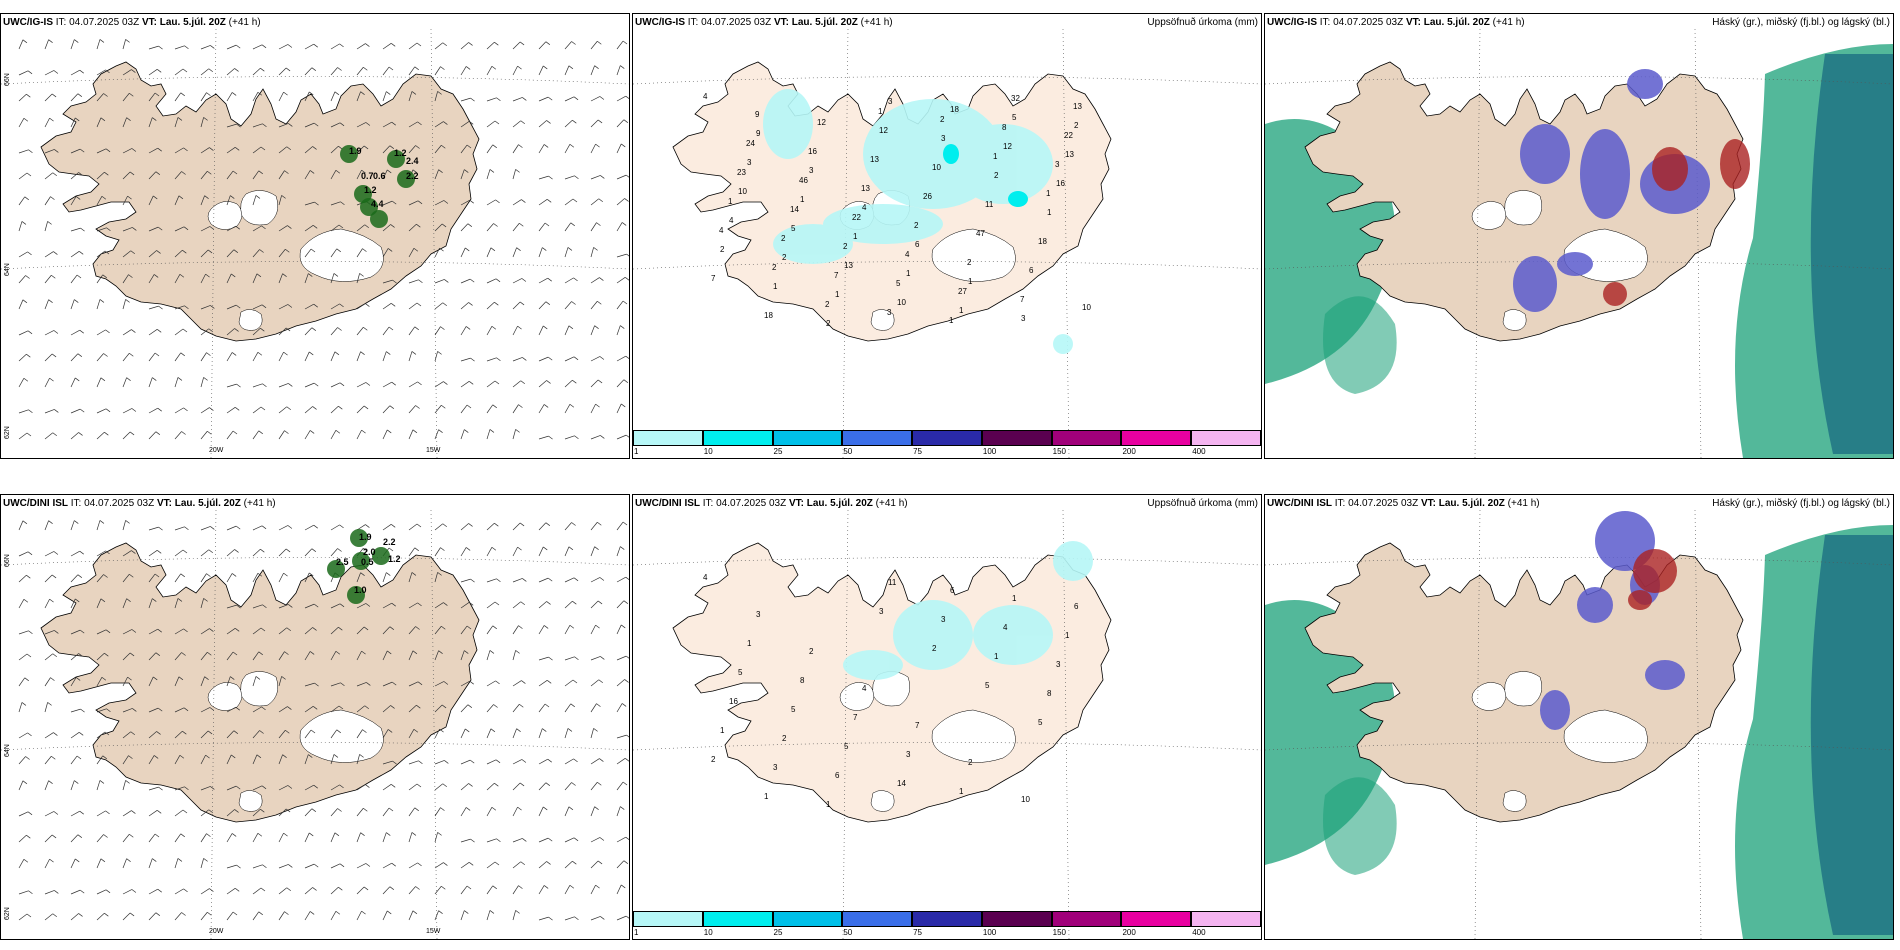  Describe the element at coordinates (758, 133) in the screenshot. I see `precip-station-label: 9` at that location.